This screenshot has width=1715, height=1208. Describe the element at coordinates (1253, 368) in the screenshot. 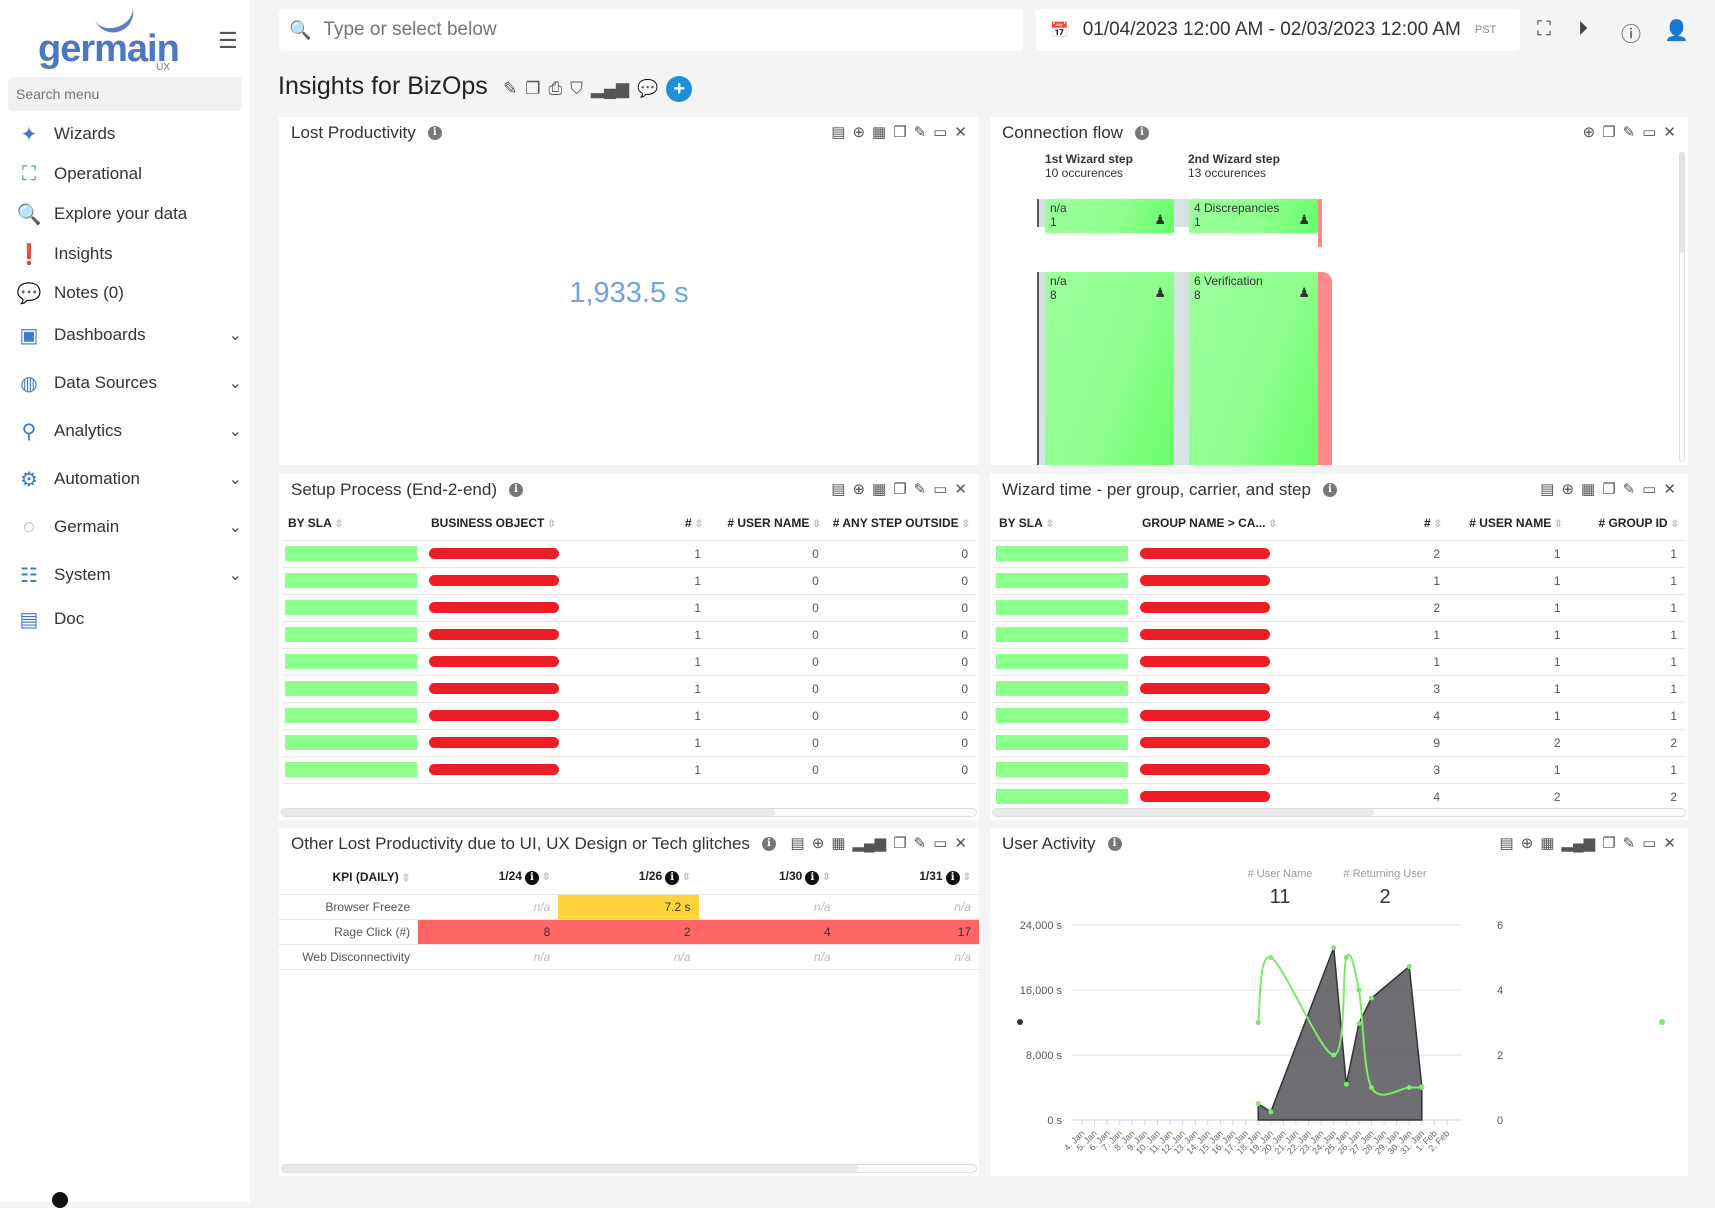

I see `flow-node: 6 Verification 8 ♟` at that location.